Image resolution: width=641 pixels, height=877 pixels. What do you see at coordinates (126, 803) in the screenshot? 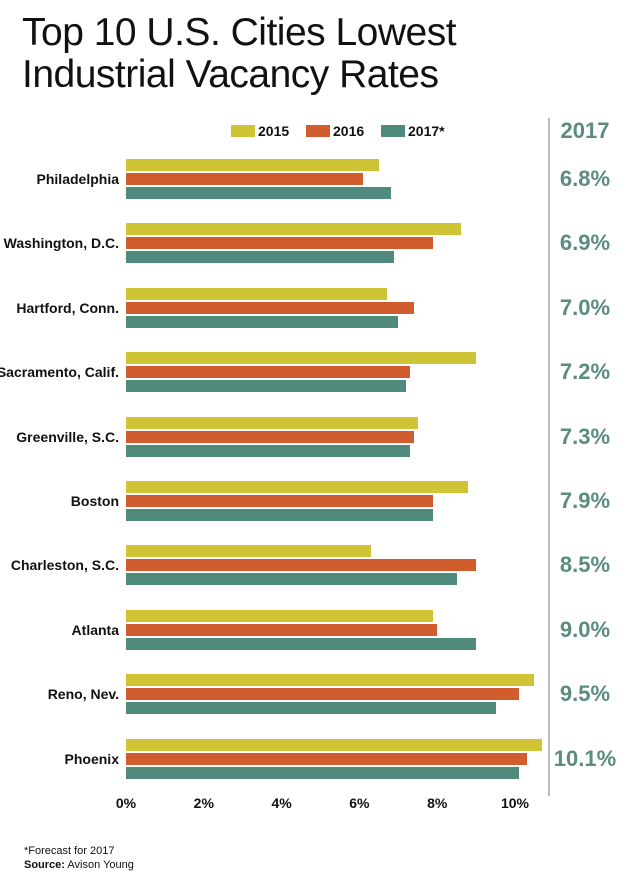
I see `x-tick-label: 0%` at bounding box center [126, 803].